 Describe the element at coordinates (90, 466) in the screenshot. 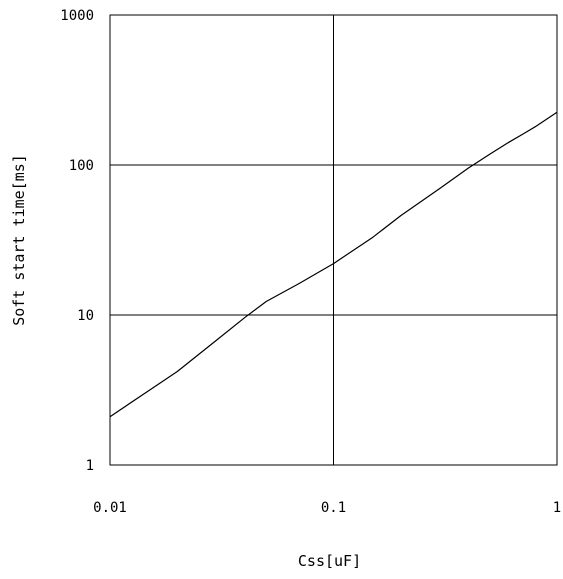

I see `y-tick-label: 1` at that location.